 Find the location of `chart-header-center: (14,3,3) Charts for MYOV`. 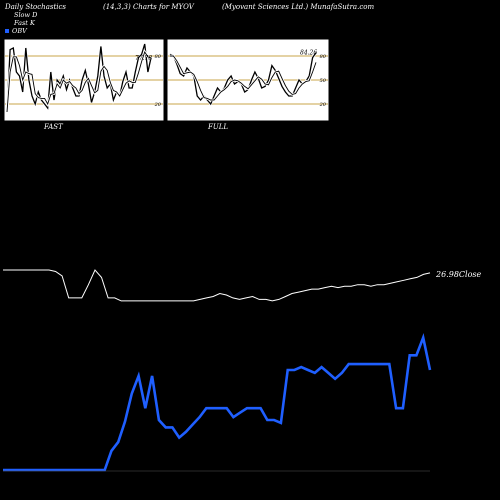

chart-header-center: (14,3,3) Charts for MYOV is located at coordinates (148, 7).